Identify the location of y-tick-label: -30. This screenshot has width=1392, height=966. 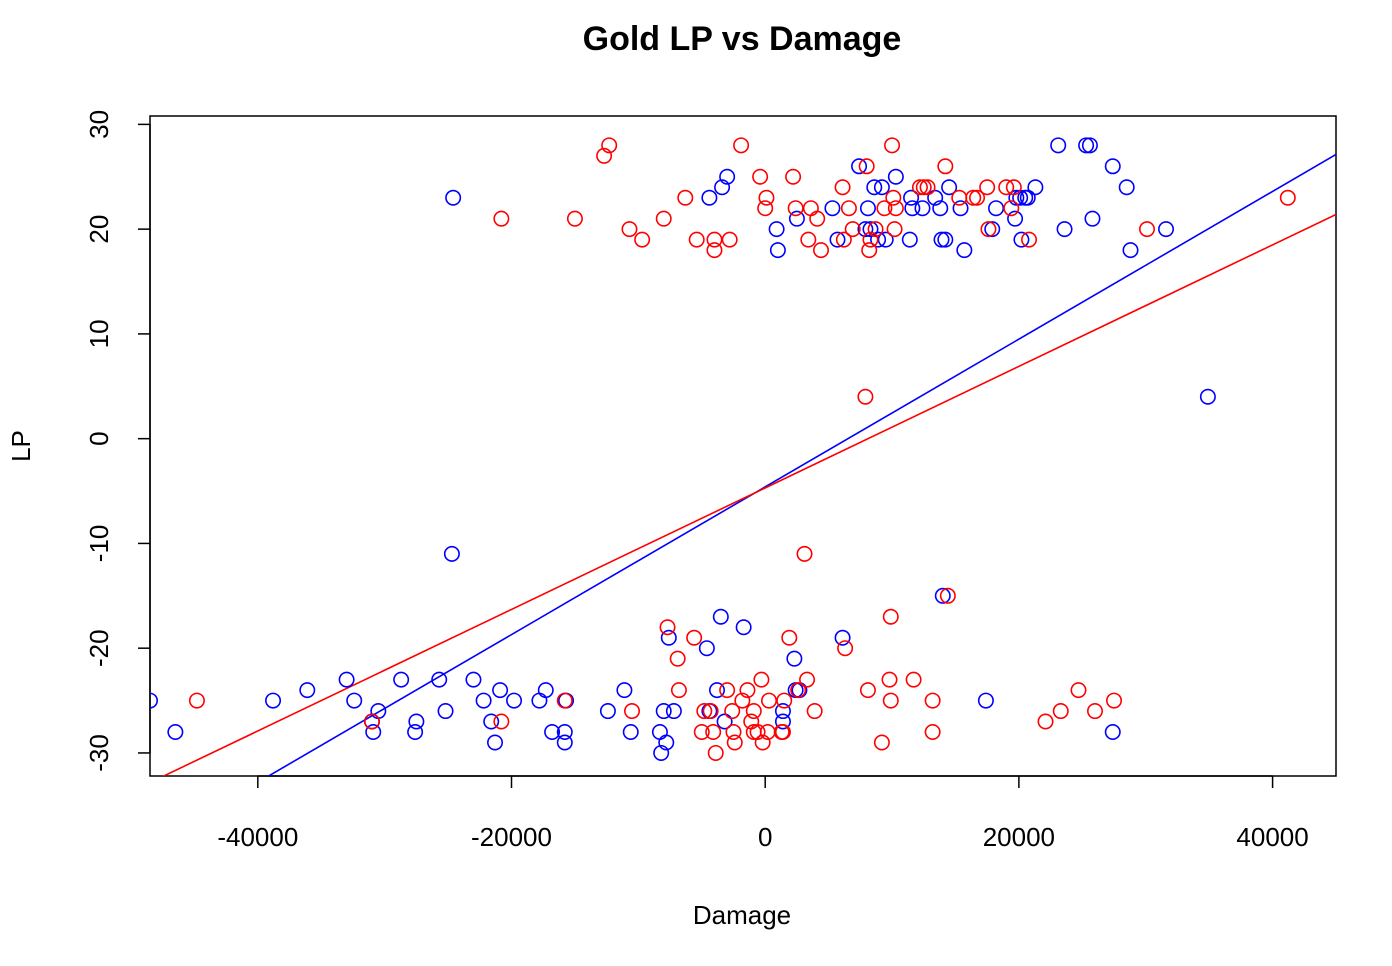
(99, 753).